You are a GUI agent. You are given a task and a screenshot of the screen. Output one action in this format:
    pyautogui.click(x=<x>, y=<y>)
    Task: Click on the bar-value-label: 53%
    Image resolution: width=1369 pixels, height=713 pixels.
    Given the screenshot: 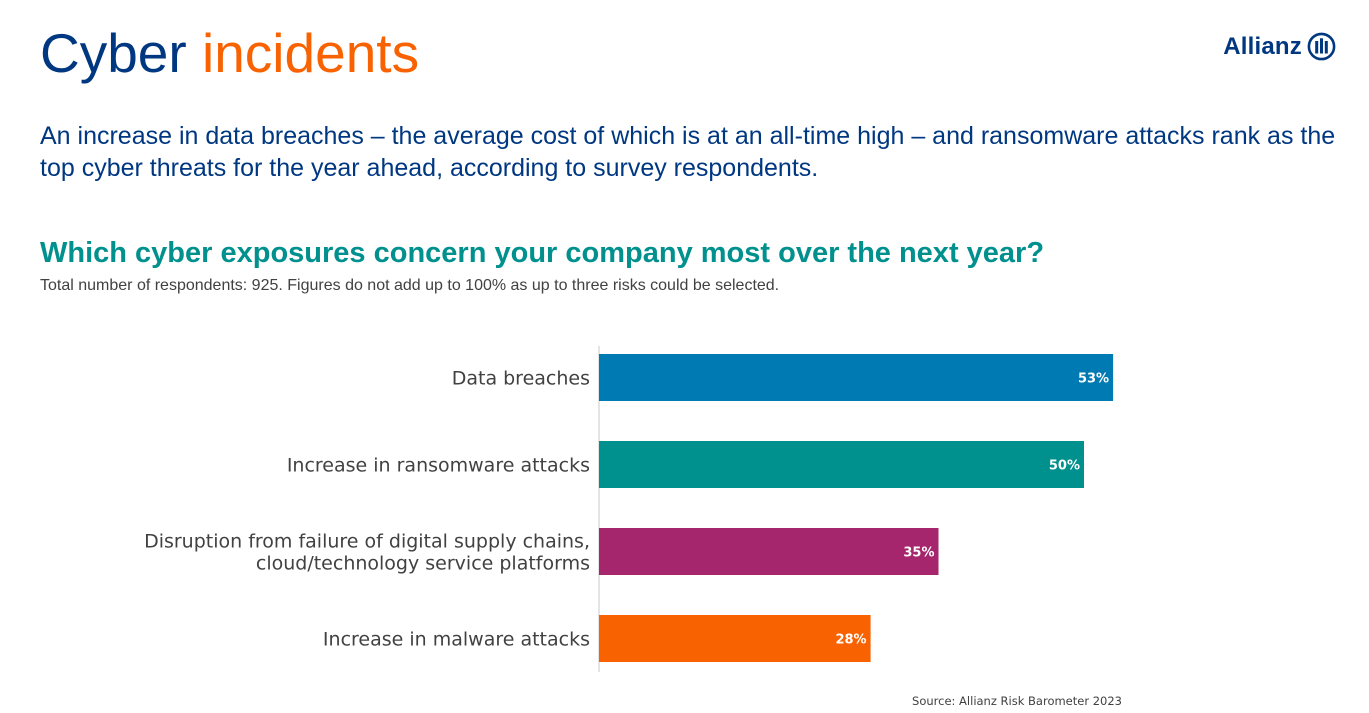 What is the action you would take?
    pyautogui.click(x=1093, y=379)
    